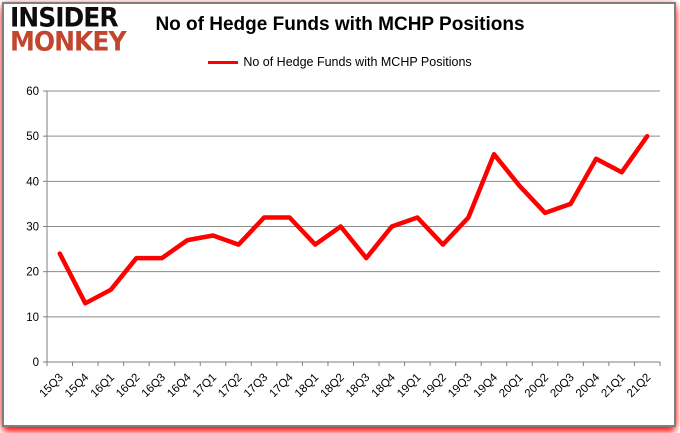  Describe the element at coordinates (409, 386) in the screenshot. I see `x-axis-category-label: 19Q1` at that location.